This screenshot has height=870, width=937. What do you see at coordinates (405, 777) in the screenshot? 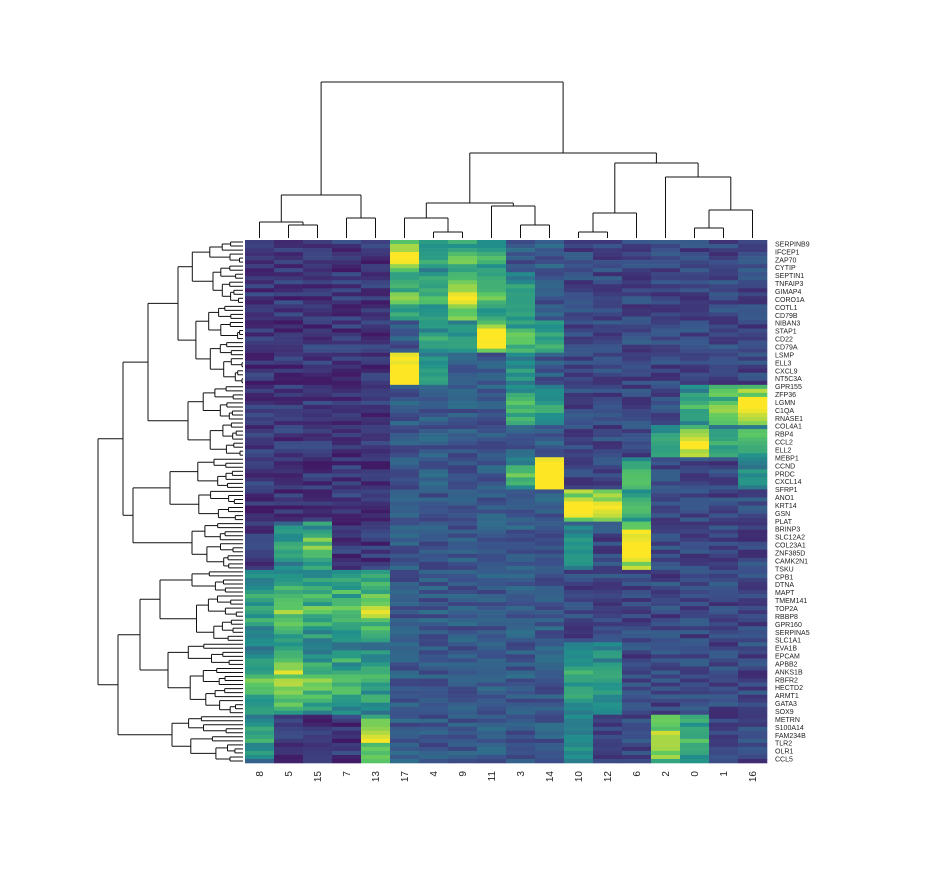
I see `column-label: 17` at bounding box center [405, 777].